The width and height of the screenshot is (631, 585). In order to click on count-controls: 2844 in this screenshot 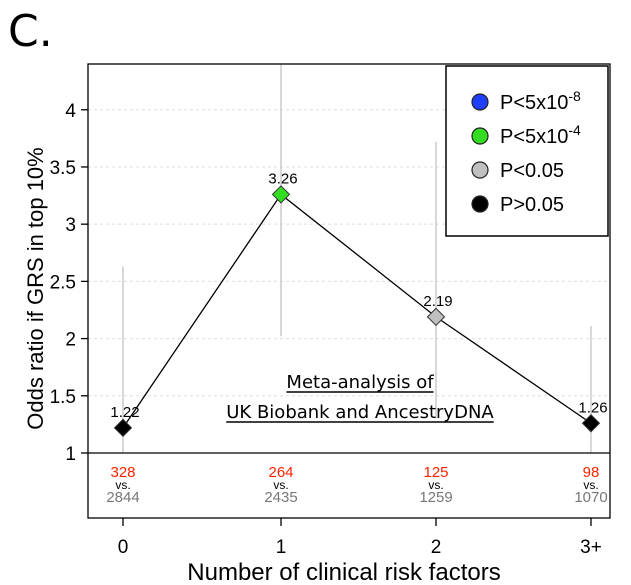, I will do `click(122, 497)`.